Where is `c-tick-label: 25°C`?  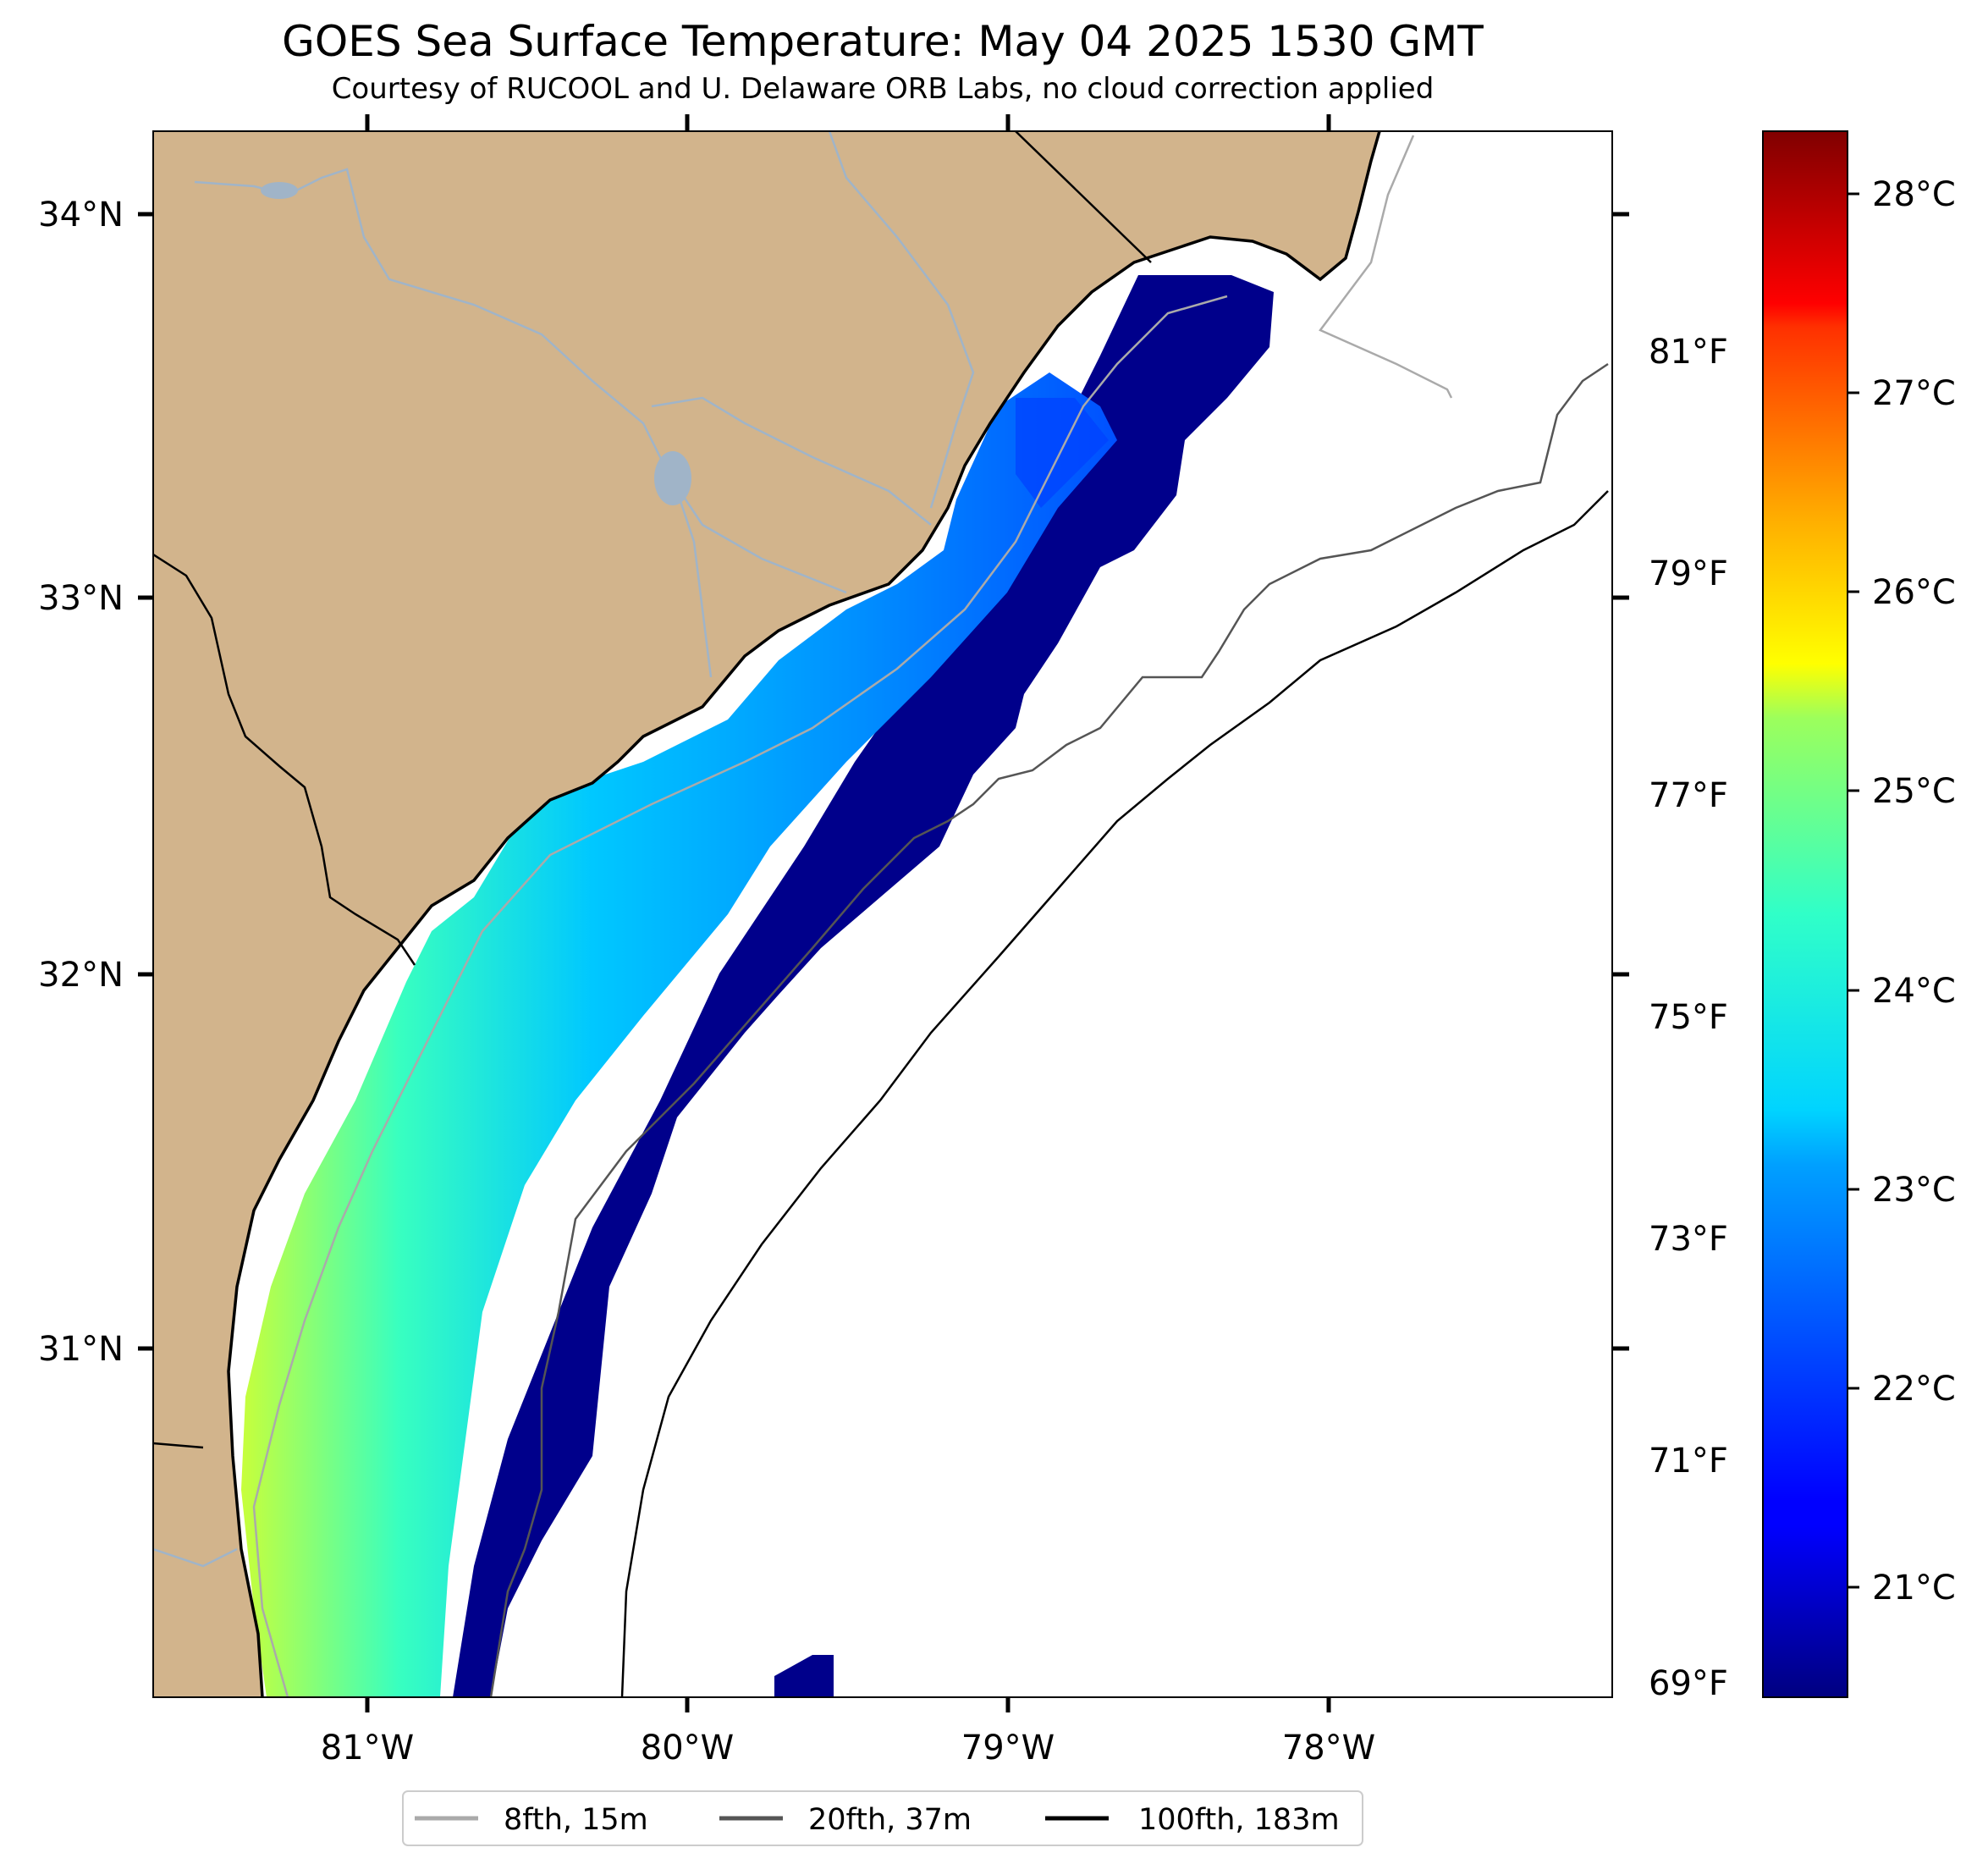
c-tick-label: 25°C is located at coordinates (1914, 791).